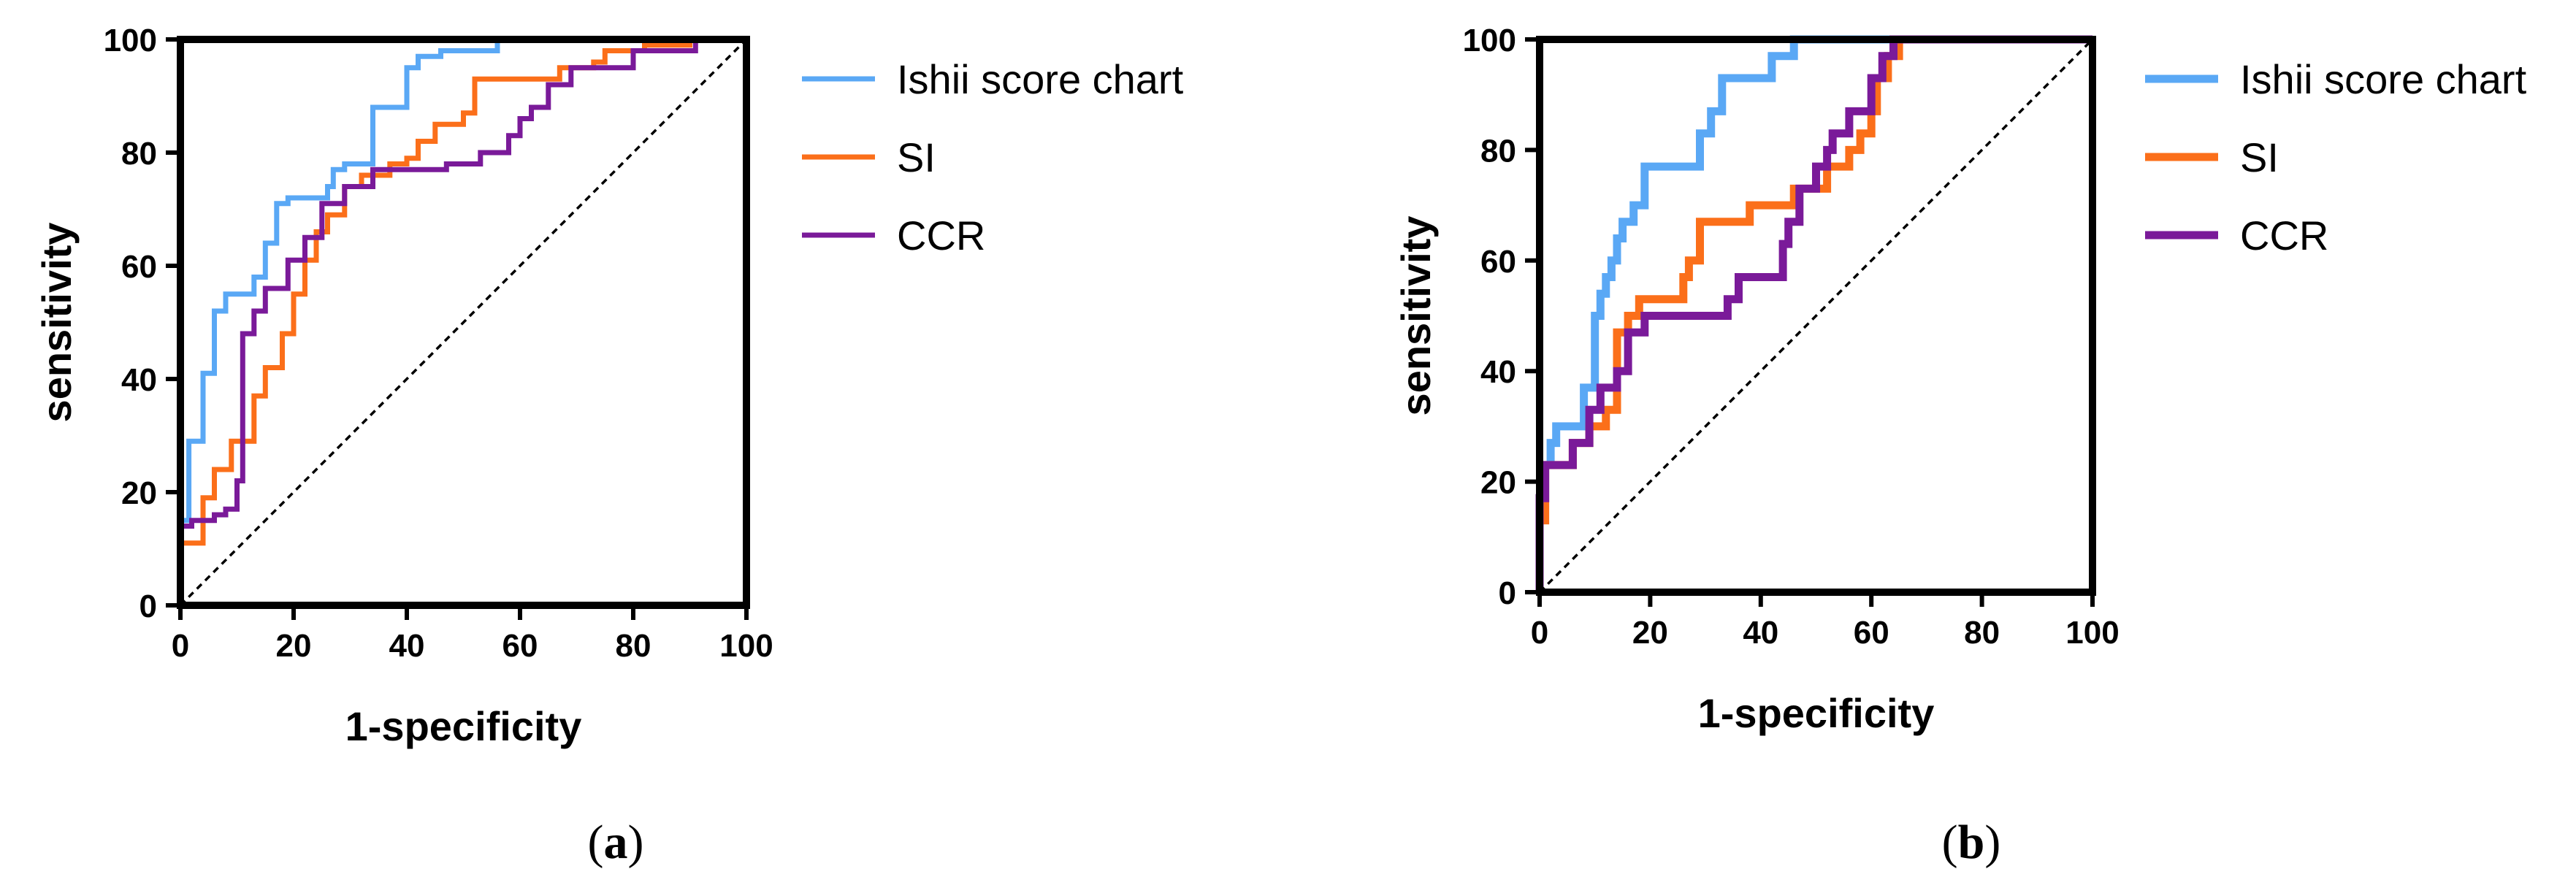  Describe the element at coordinates (633, 646) in the screenshot. I see `panel-a-x-tick-label: 80` at that location.